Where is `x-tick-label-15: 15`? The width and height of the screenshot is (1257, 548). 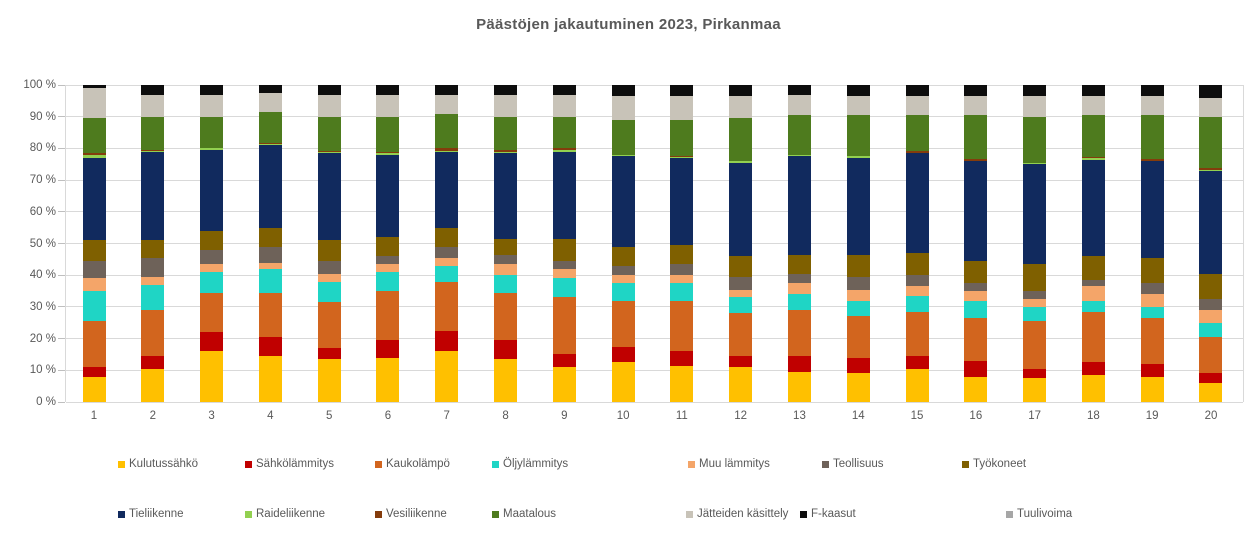 x-tick-label-15: 15 is located at coordinates (917, 416).